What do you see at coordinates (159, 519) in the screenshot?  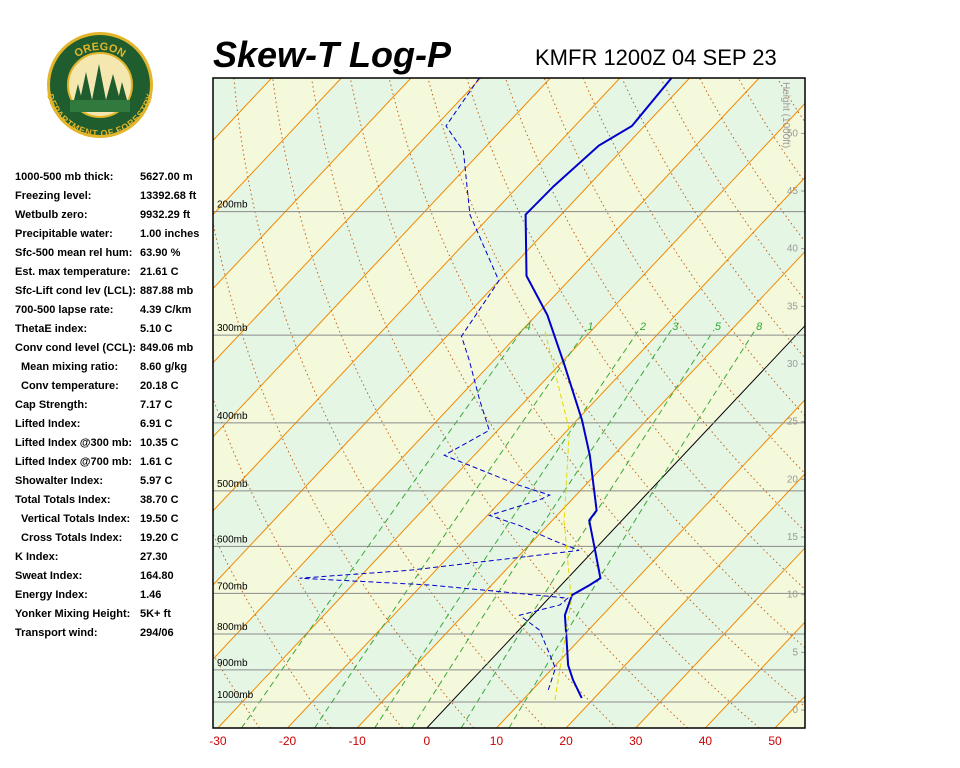 I see `index-value: 19.50 C` at bounding box center [159, 519].